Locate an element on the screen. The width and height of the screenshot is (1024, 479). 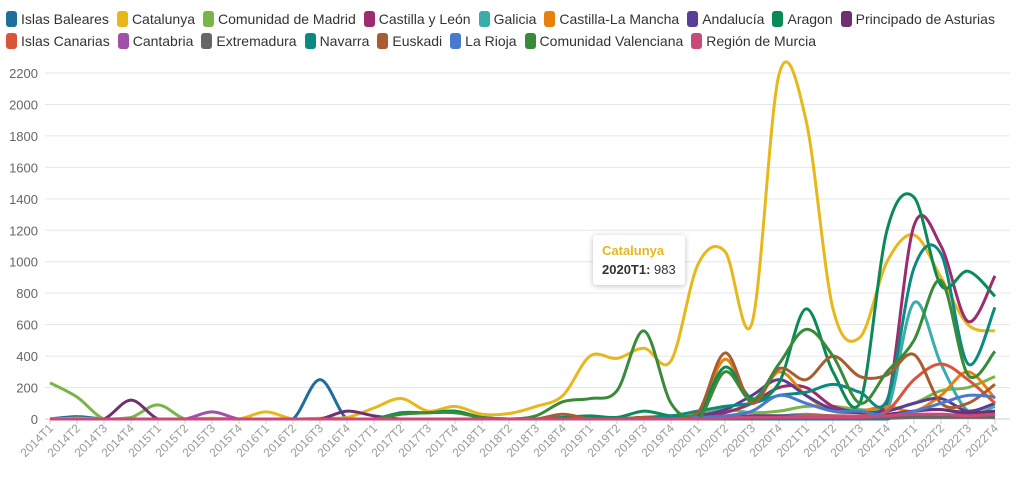
legend-item: Castilla y León is located at coordinates (417, 19).